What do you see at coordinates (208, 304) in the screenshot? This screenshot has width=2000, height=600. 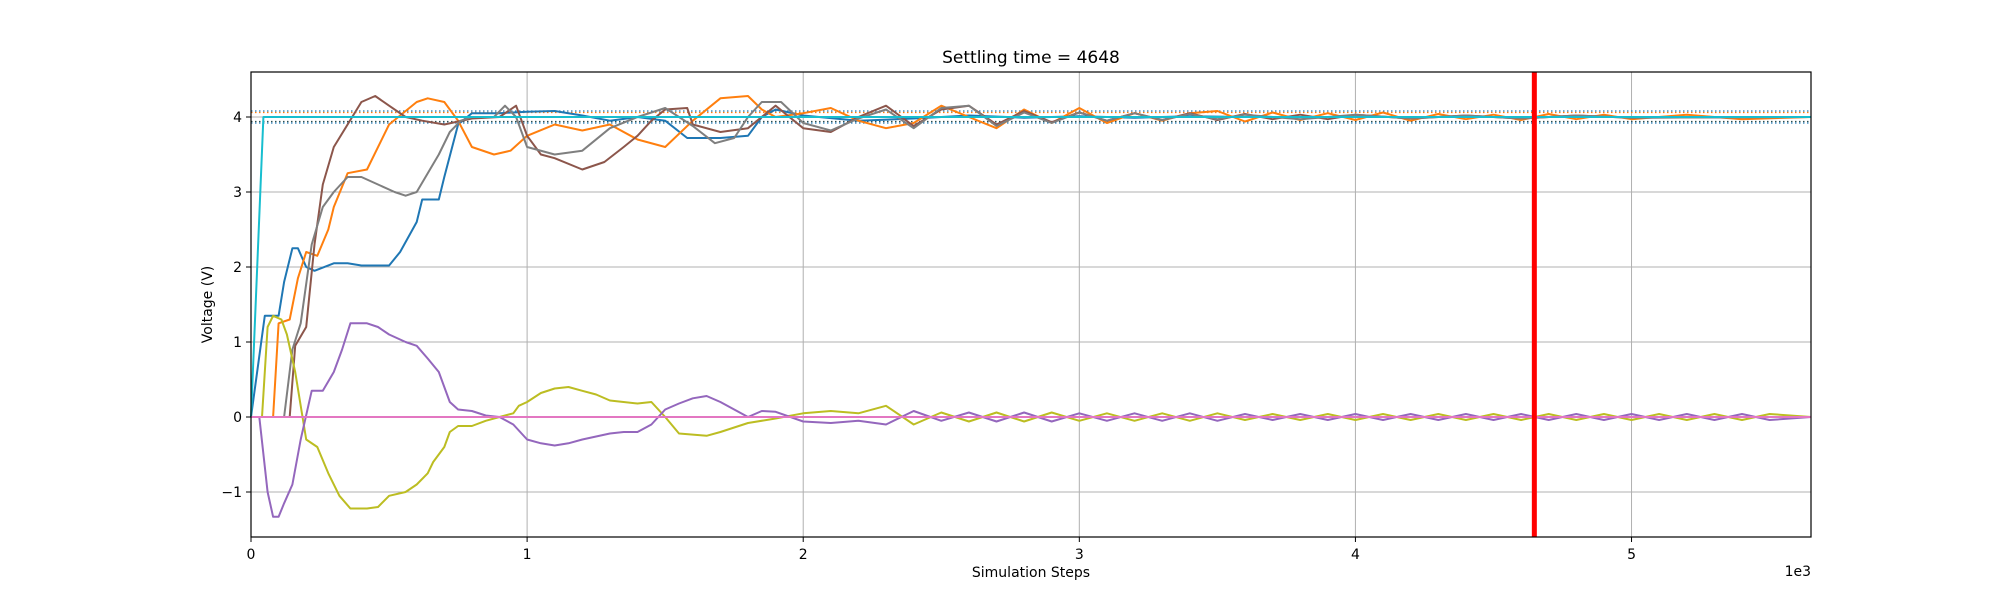 I see `y-axis-label: Voltage (V)` at bounding box center [208, 304].